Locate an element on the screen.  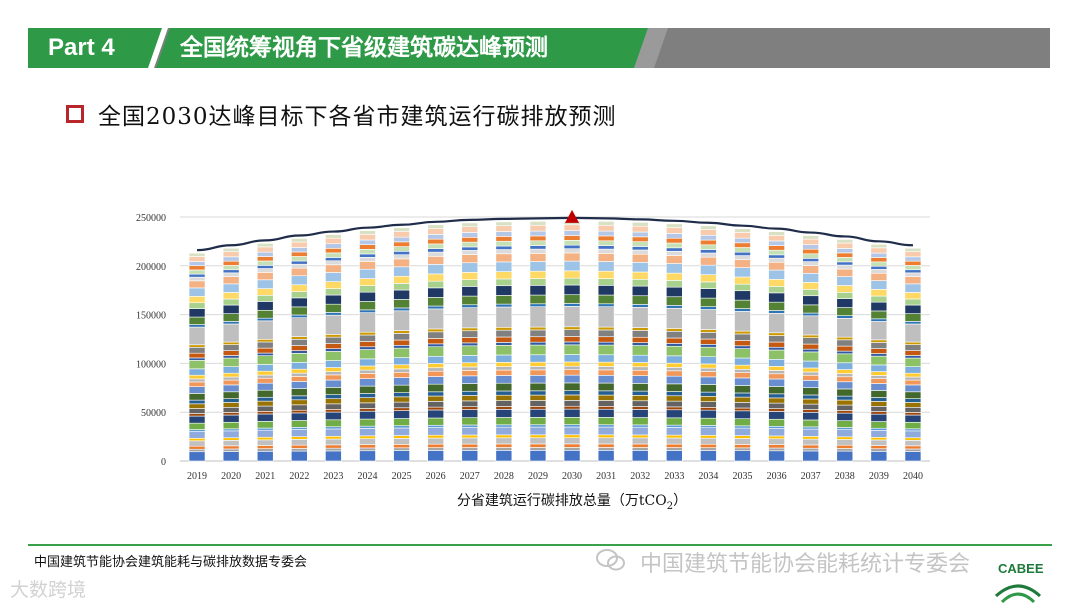
y-tick-label: 200000 is located at coordinates (151, 267).